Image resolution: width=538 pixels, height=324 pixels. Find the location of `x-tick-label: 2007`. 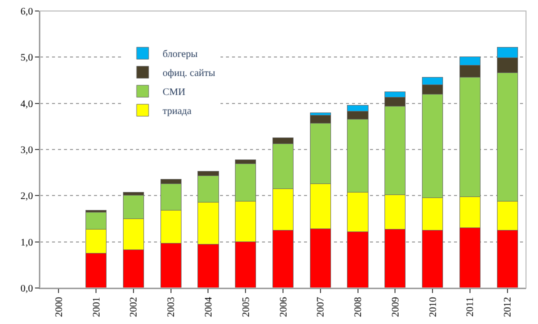

x-tick-label: 2007 is located at coordinates (321, 307).